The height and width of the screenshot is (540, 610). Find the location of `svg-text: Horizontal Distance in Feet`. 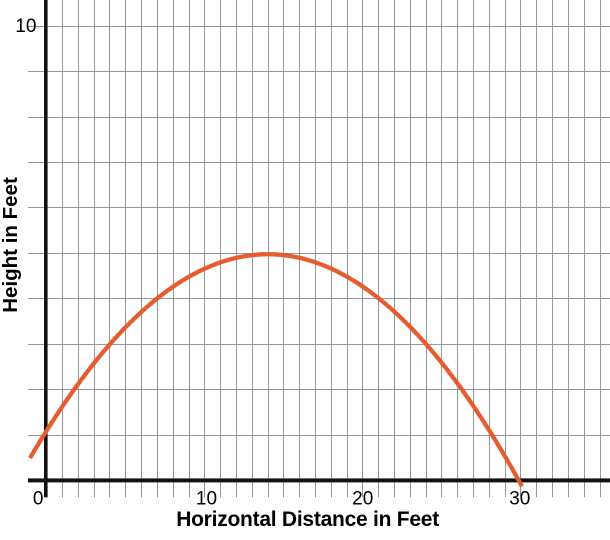

svg-text: Horizontal Distance in Feet is located at coordinates (307, 519).